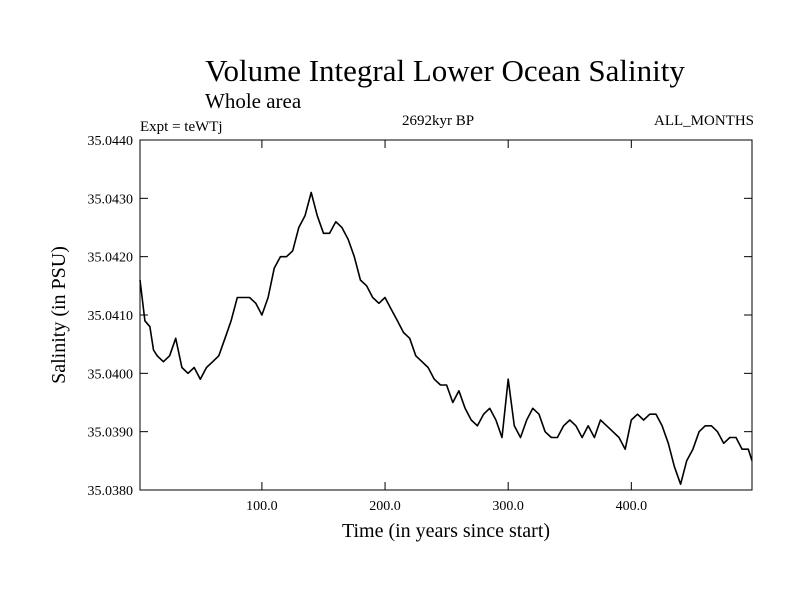  I want to click on y-tick-label: 35.0410, so click(111, 316).